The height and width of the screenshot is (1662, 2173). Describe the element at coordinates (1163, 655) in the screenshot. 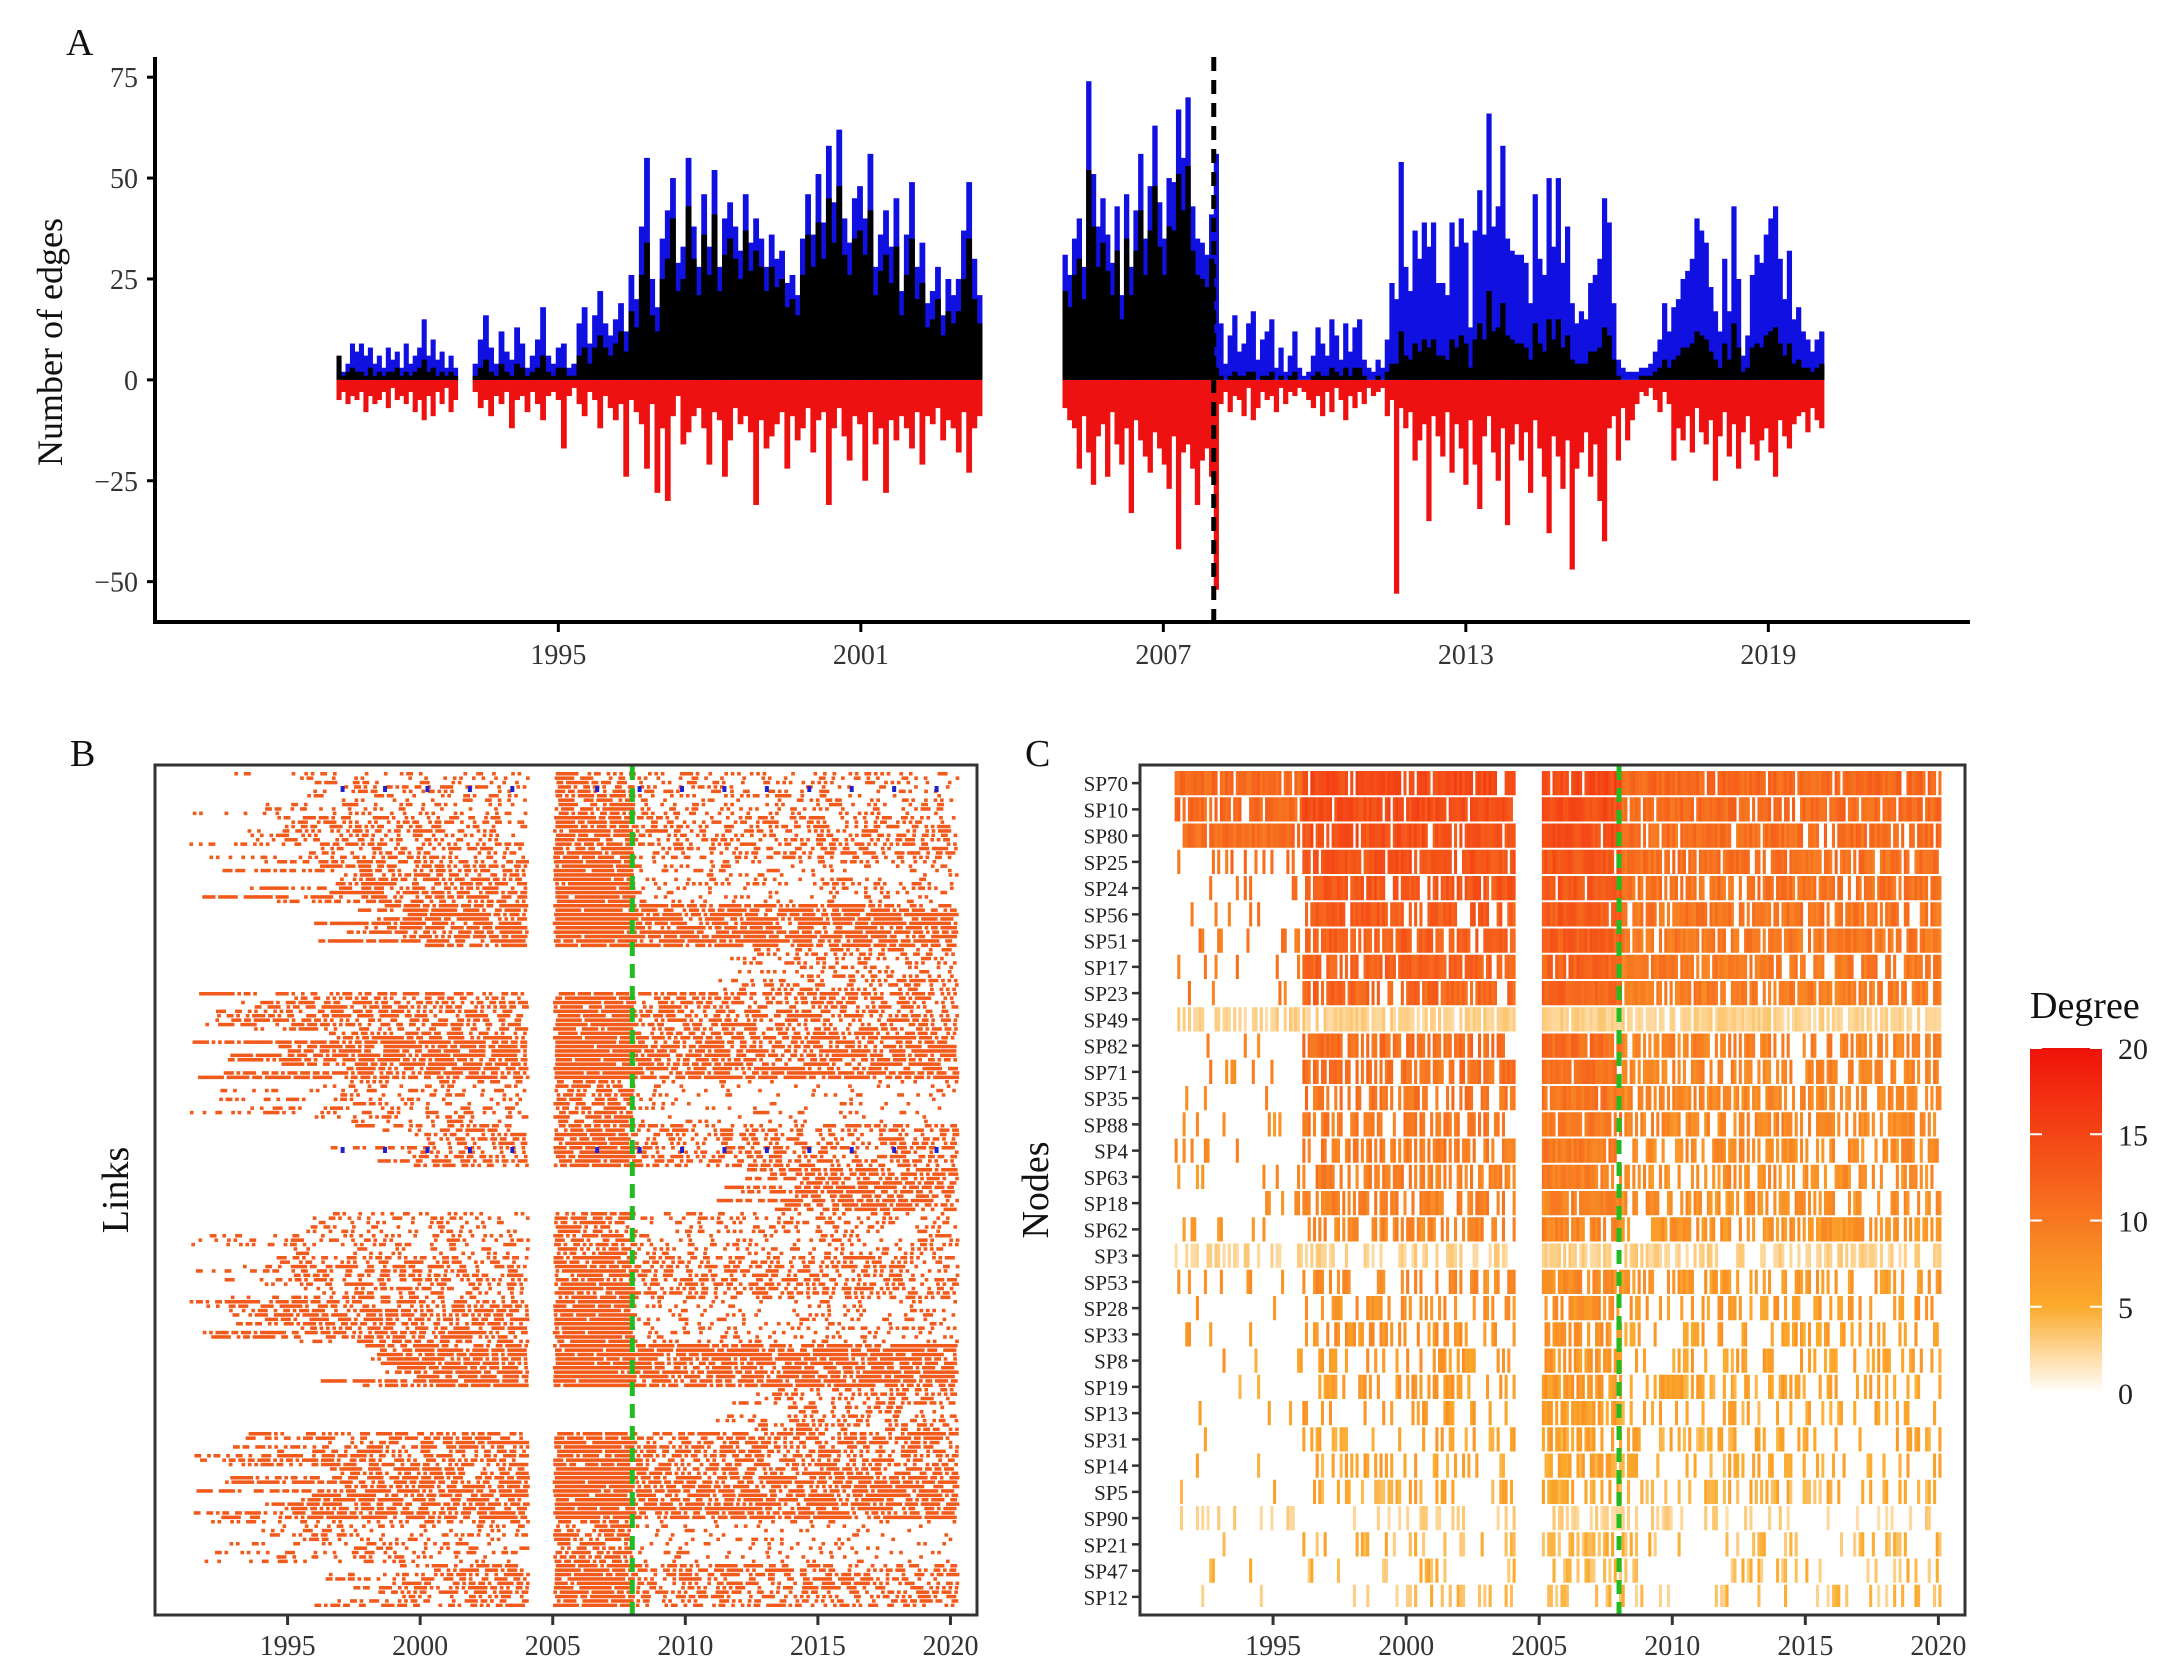

I see `x-tick-label: 2007` at that location.